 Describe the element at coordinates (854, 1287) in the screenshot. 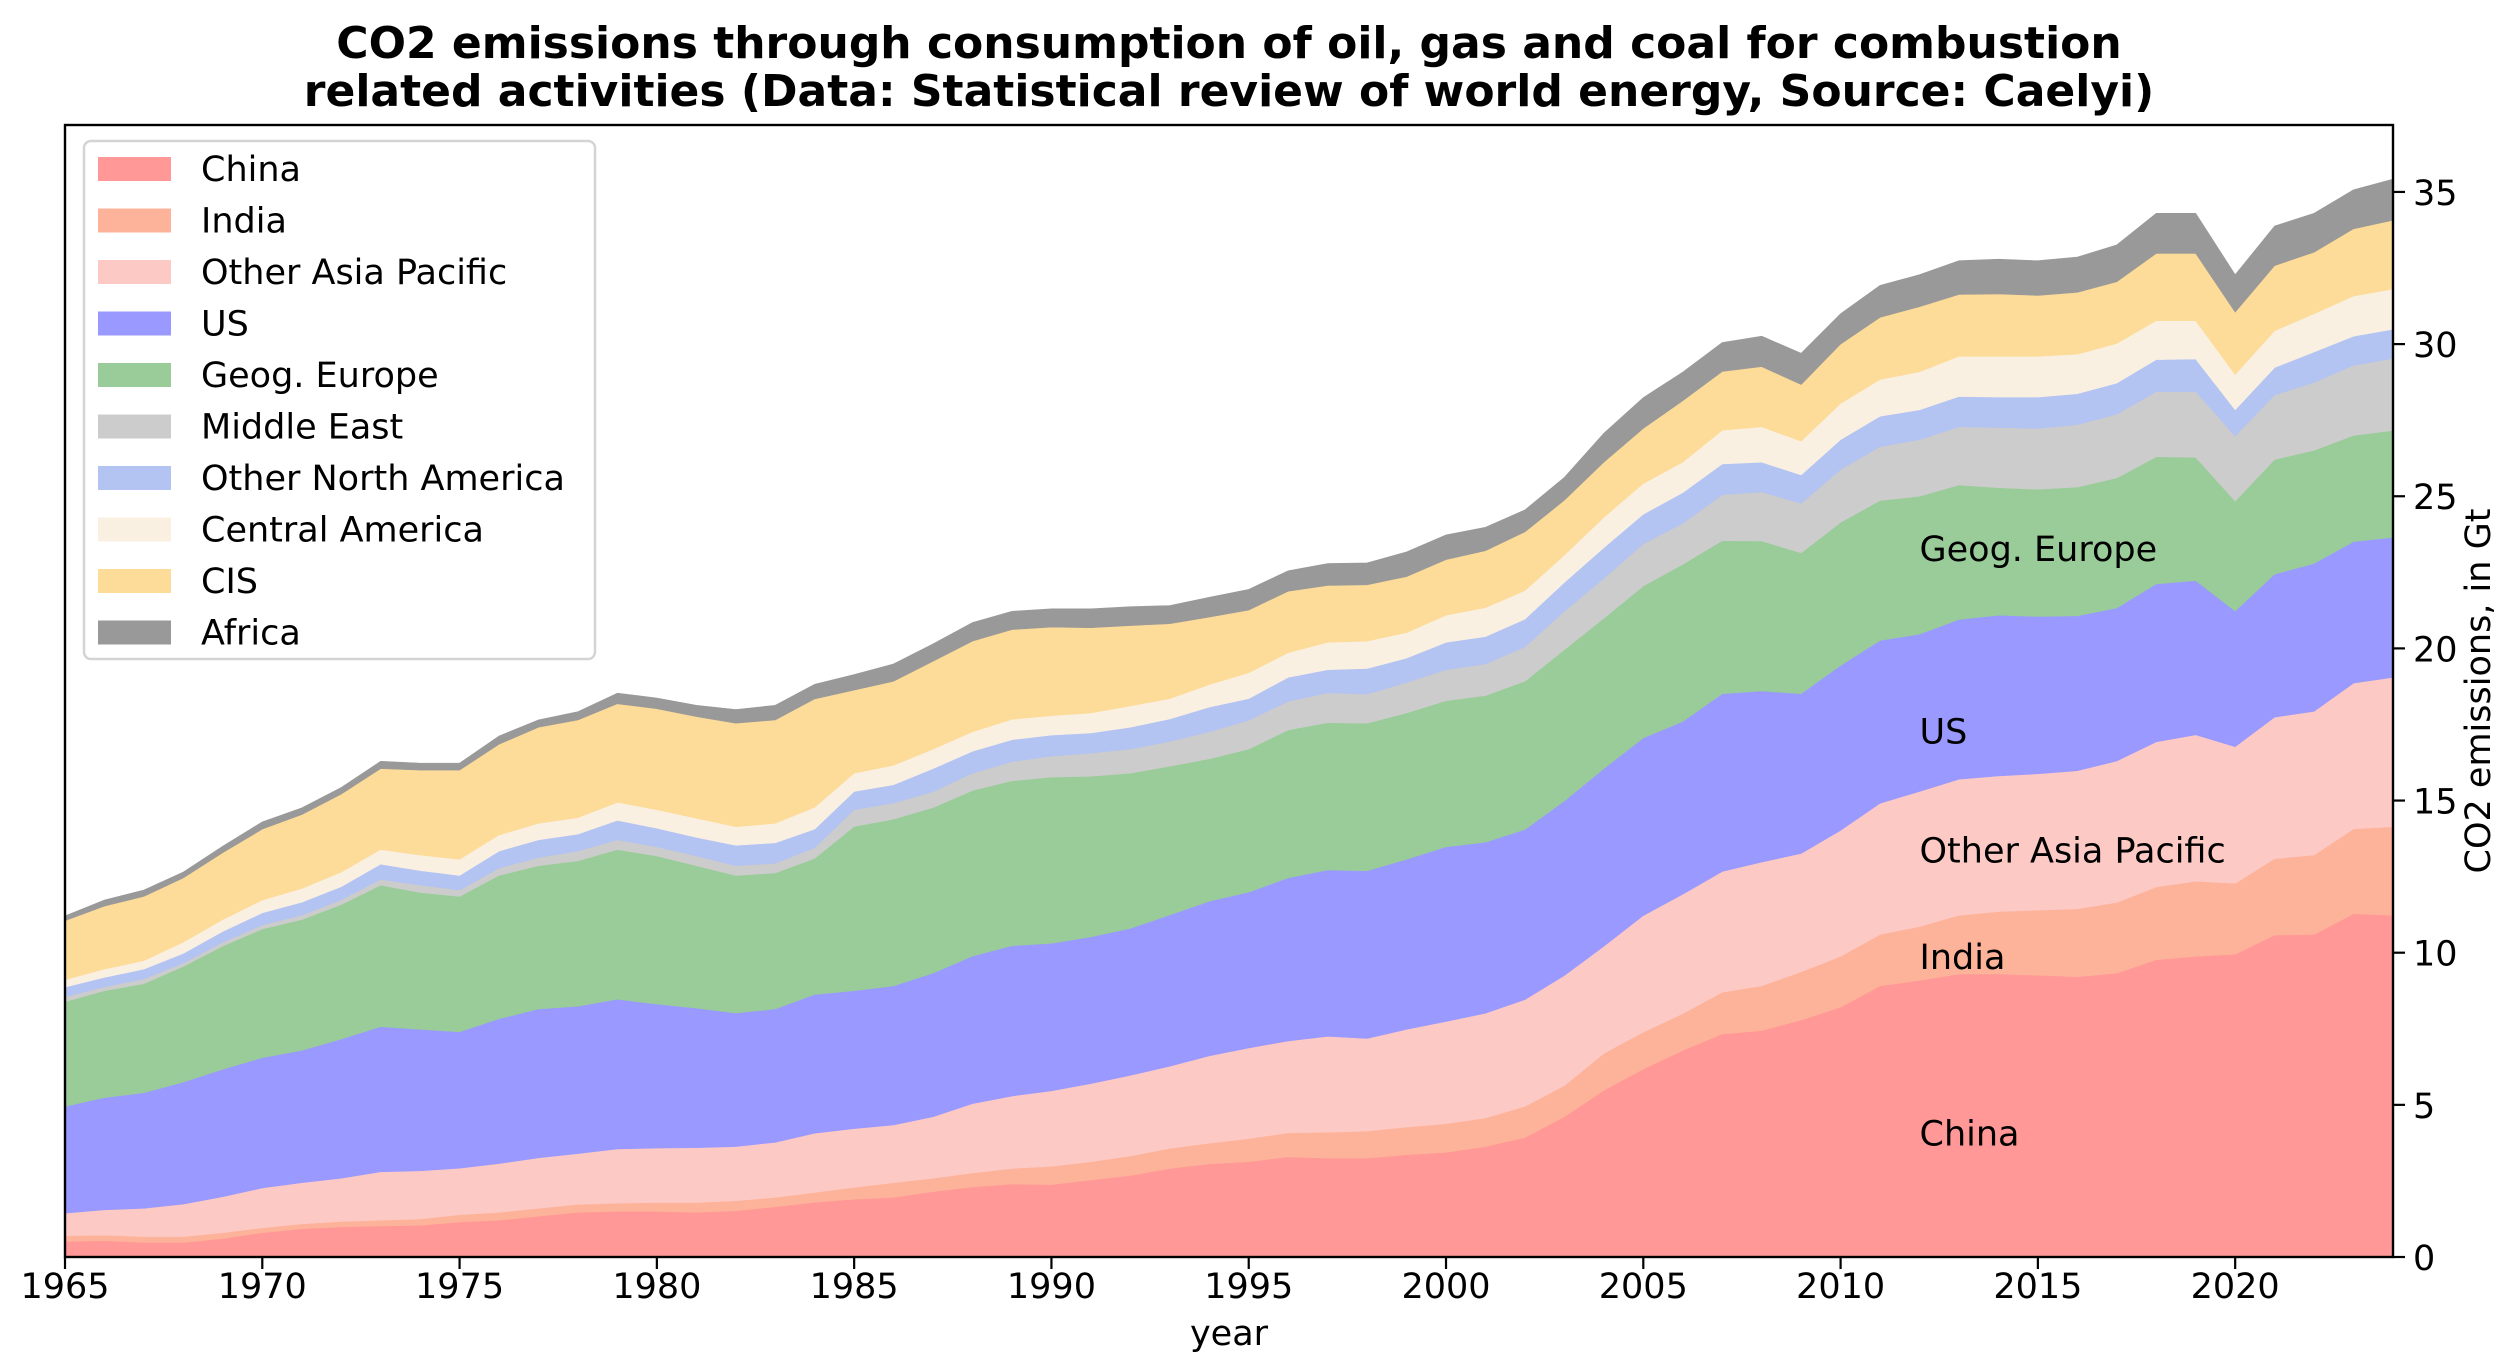

I see `x-tick-label: 1985` at that location.